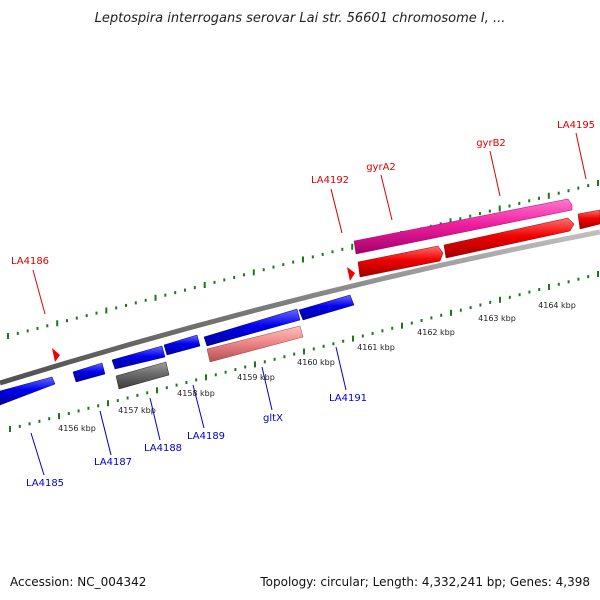  I want to click on gene-gyrA2, so click(463, 226).